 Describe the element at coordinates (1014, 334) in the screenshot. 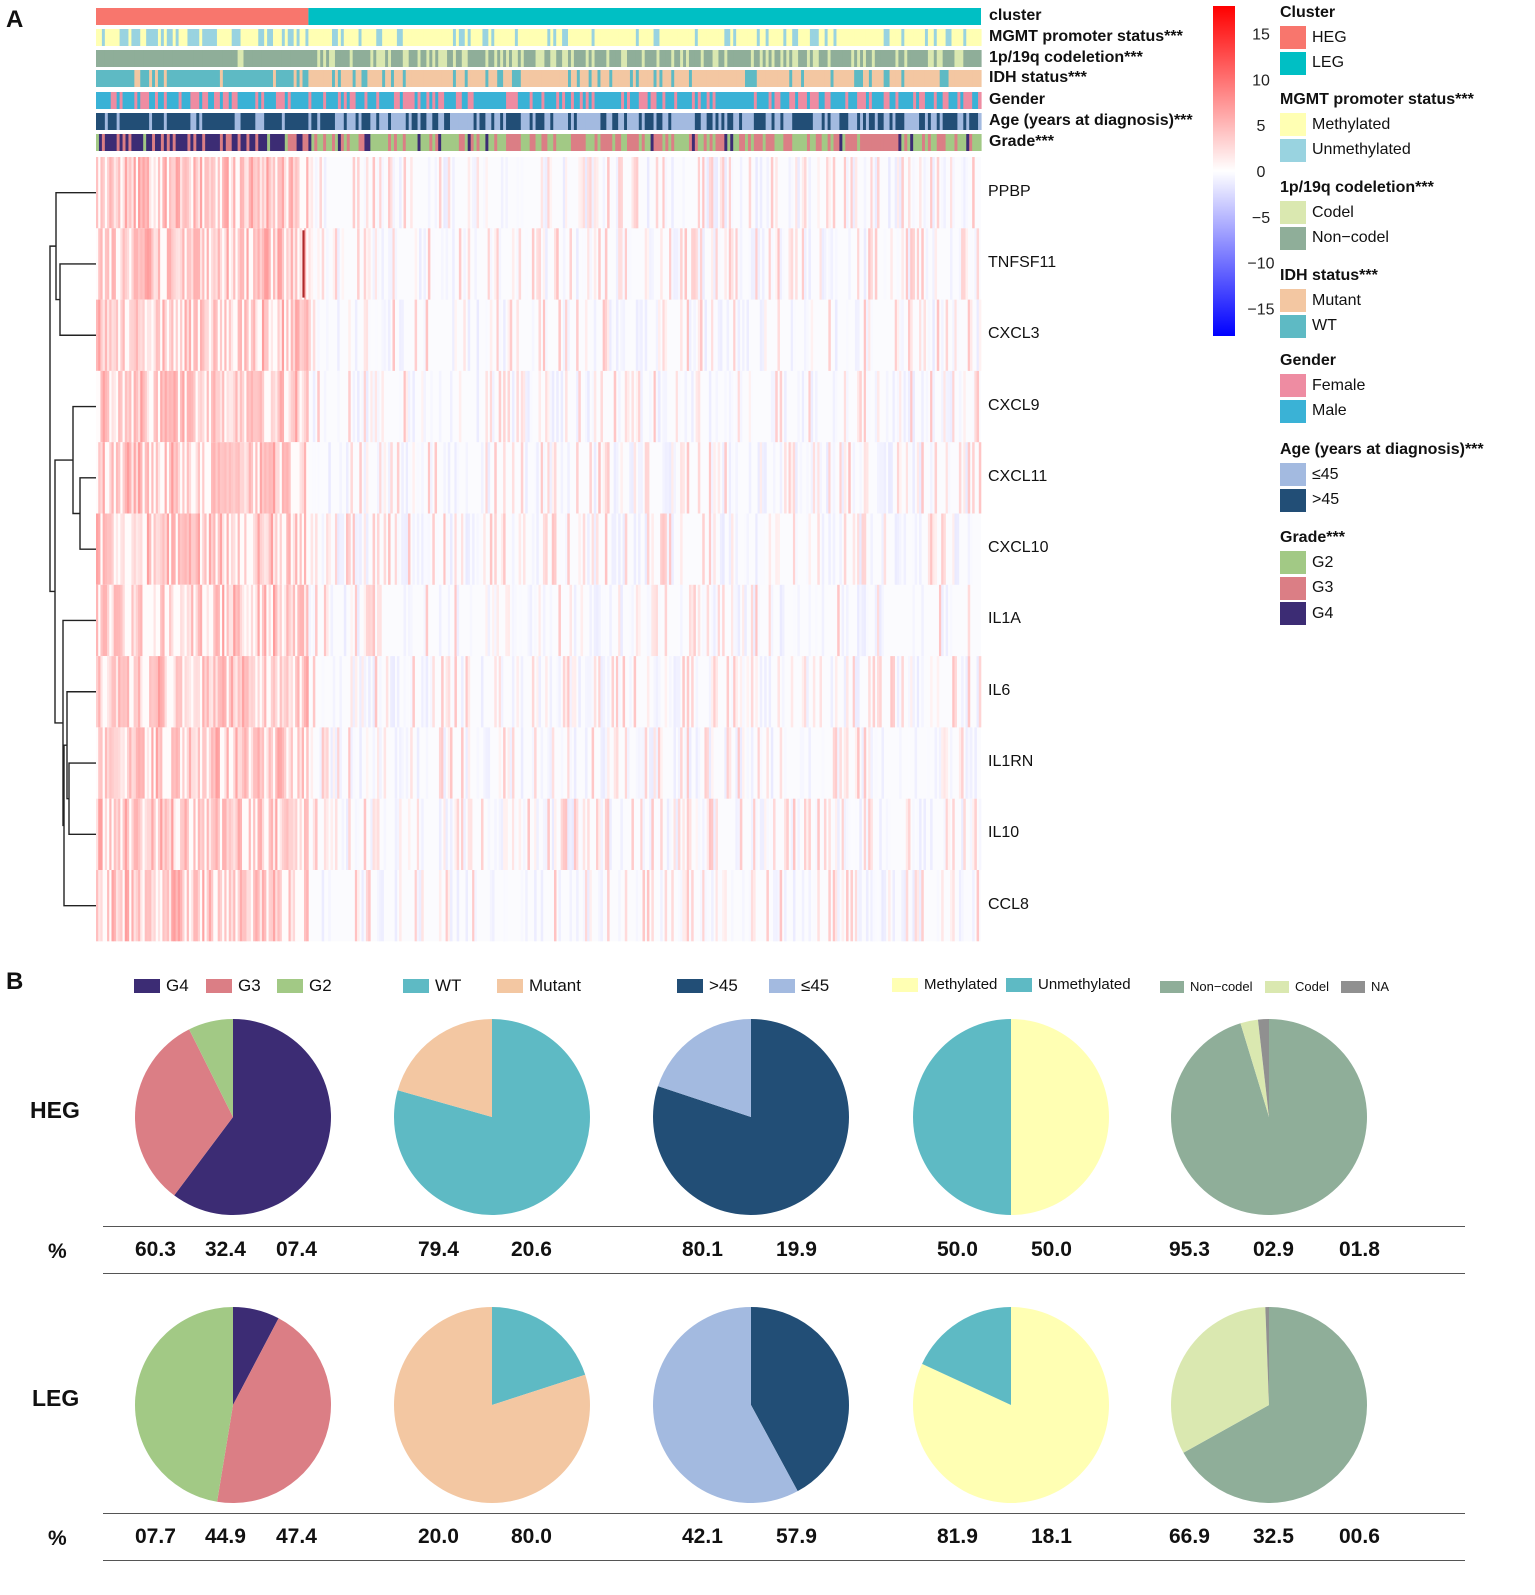

I see `gene-label-cxcl3: CXCL3` at that location.